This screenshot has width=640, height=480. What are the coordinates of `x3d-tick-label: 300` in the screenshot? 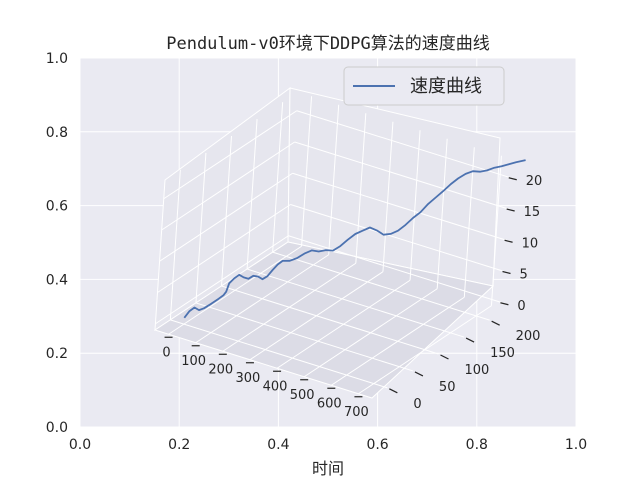 It's located at (248, 378).